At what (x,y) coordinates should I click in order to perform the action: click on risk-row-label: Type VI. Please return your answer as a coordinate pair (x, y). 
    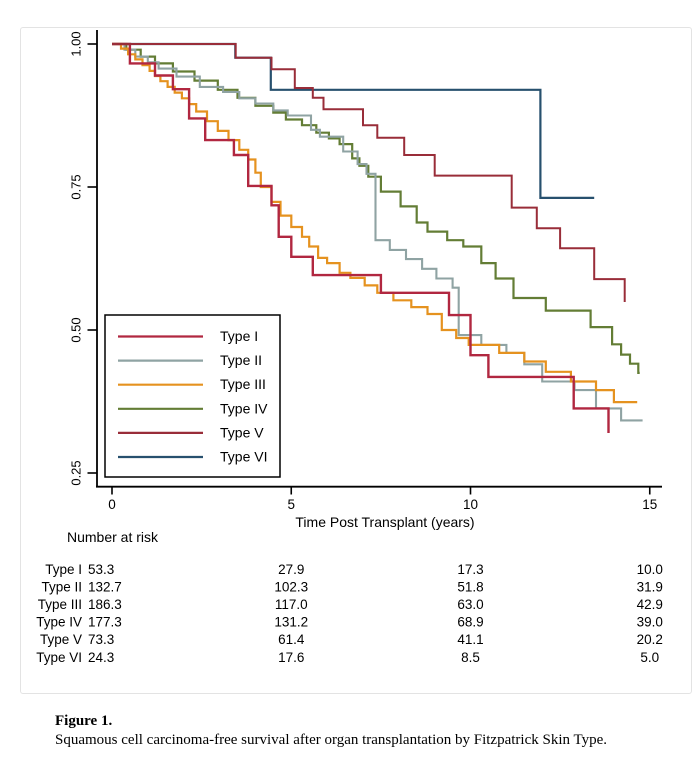
    Looking at the image, I should click on (59, 657).